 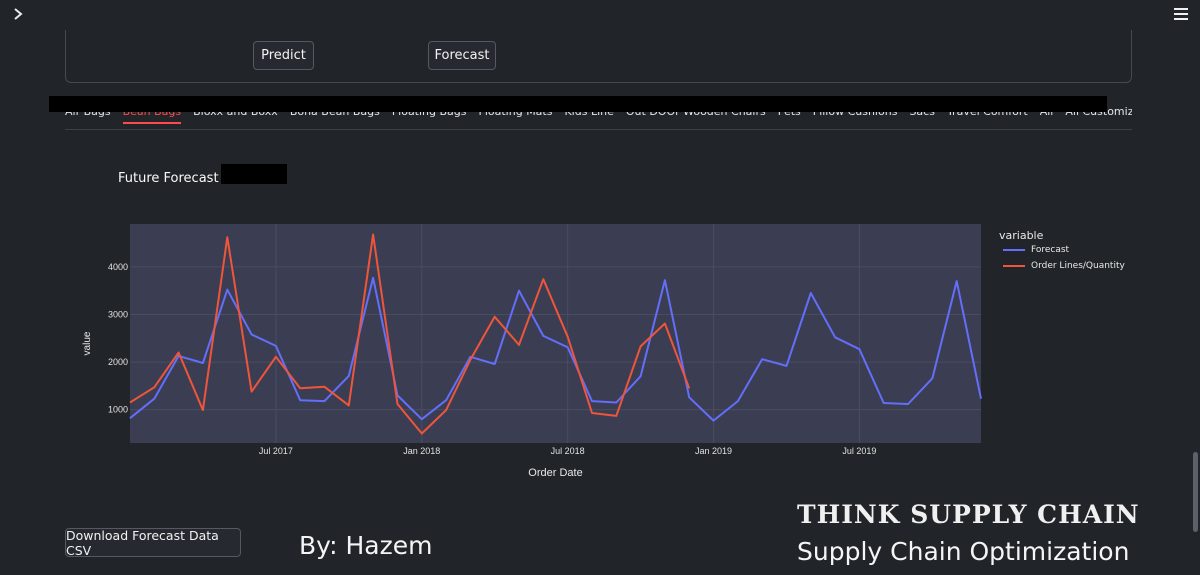 What do you see at coordinates (276, 451) in the screenshot?
I see `x-tick-label: Jul 2017` at bounding box center [276, 451].